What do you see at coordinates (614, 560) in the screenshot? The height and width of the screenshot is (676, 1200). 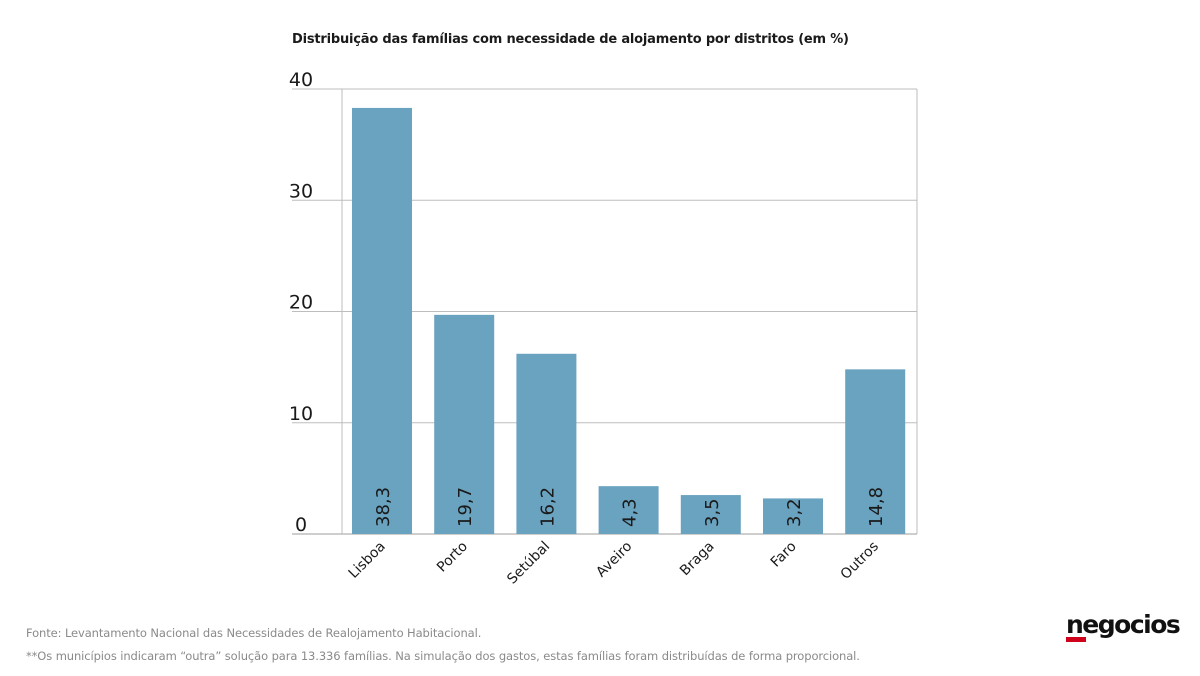 I see `x-tick-label: Aveiro` at bounding box center [614, 560].